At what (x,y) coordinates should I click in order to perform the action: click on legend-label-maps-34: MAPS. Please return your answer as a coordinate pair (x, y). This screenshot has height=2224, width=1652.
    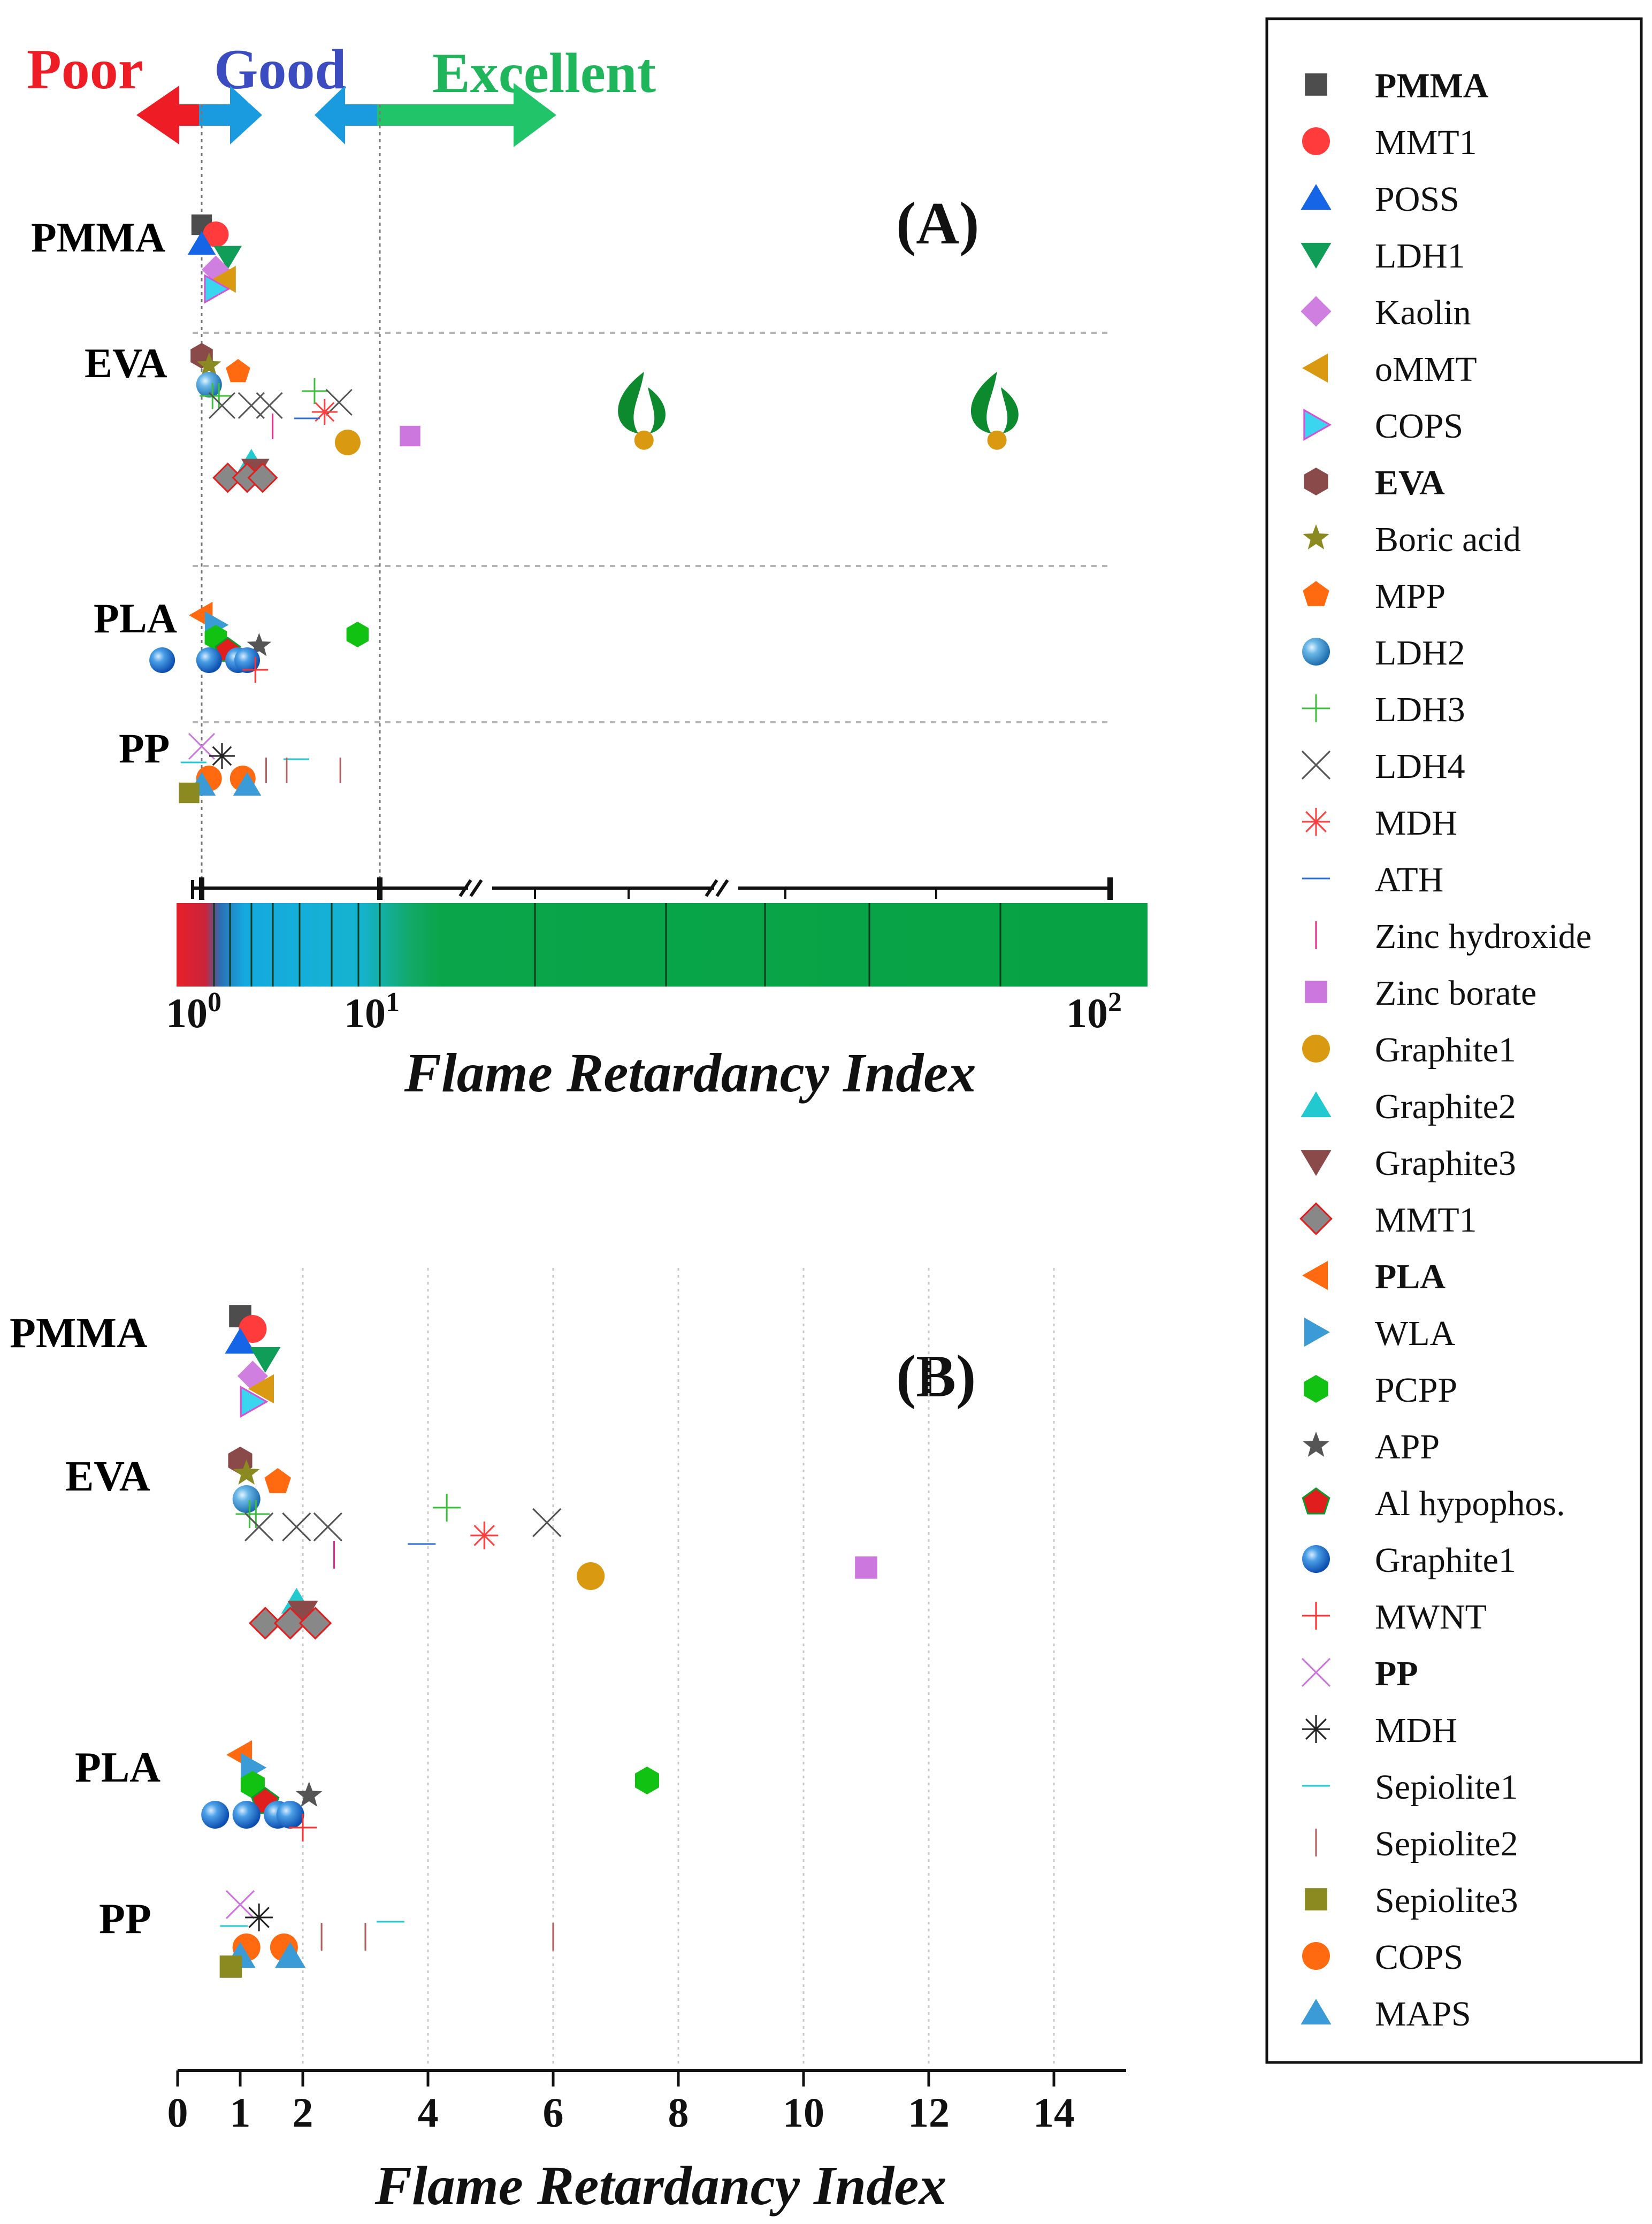
    Looking at the image, I should click on (1423, 2014).